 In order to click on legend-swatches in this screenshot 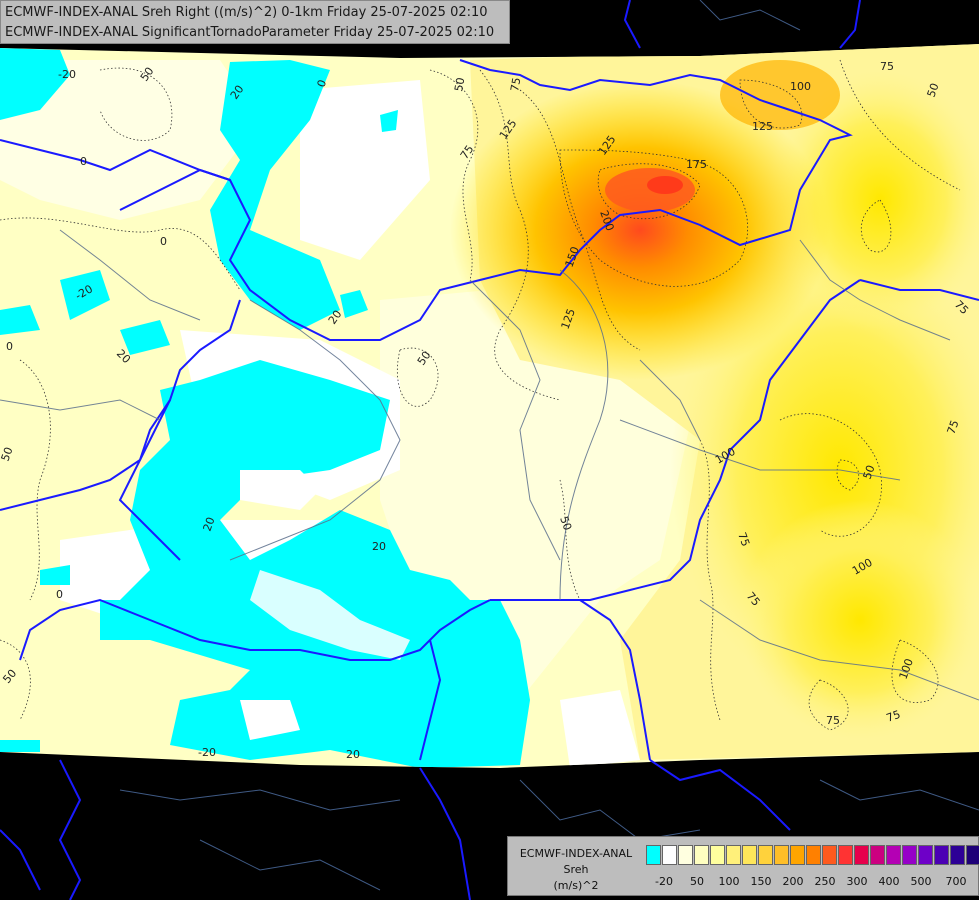, I will do `click(812, 855)`.